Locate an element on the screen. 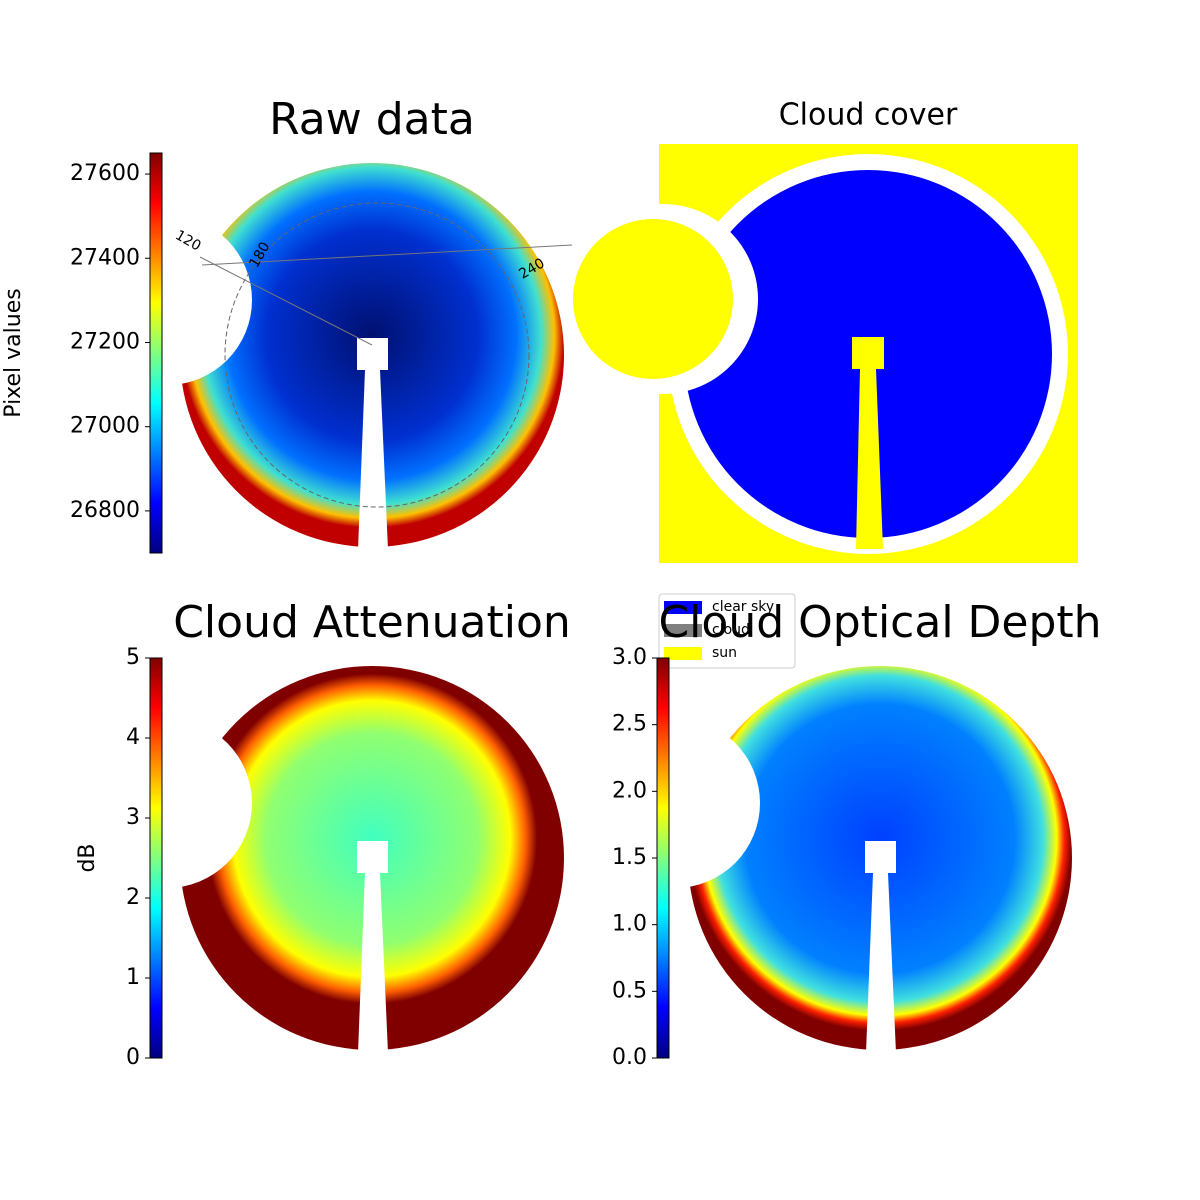  sun-region is located at coordinates (869, 459).